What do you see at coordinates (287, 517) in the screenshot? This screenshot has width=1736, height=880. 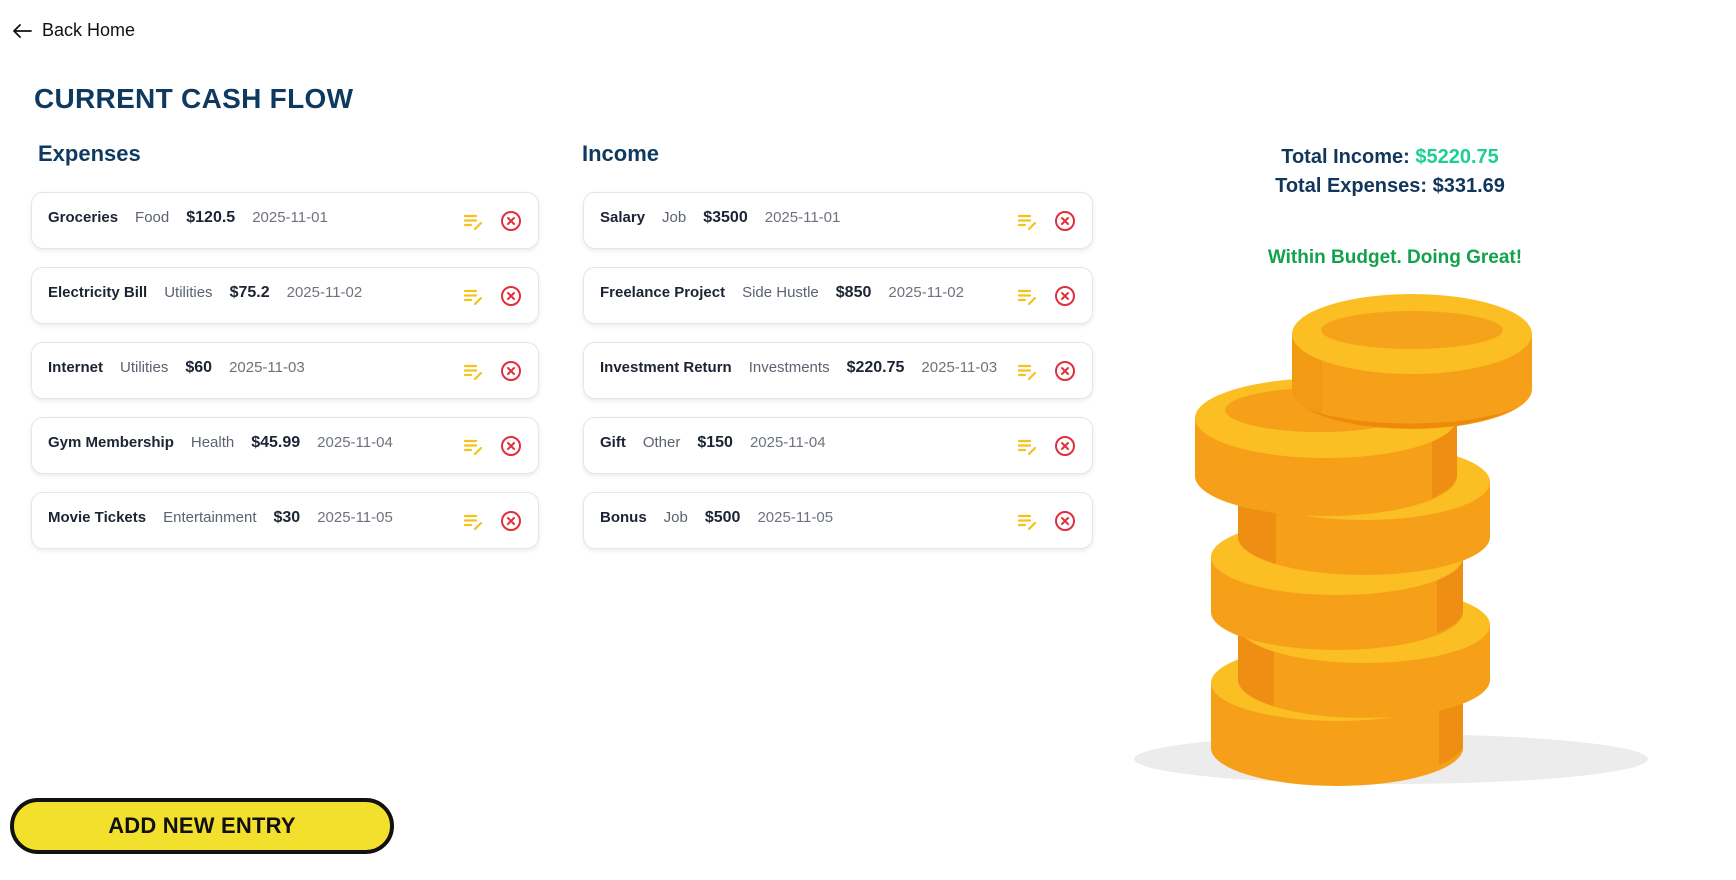 I see `entry-amount: $30` at bounding box center [287, 517].